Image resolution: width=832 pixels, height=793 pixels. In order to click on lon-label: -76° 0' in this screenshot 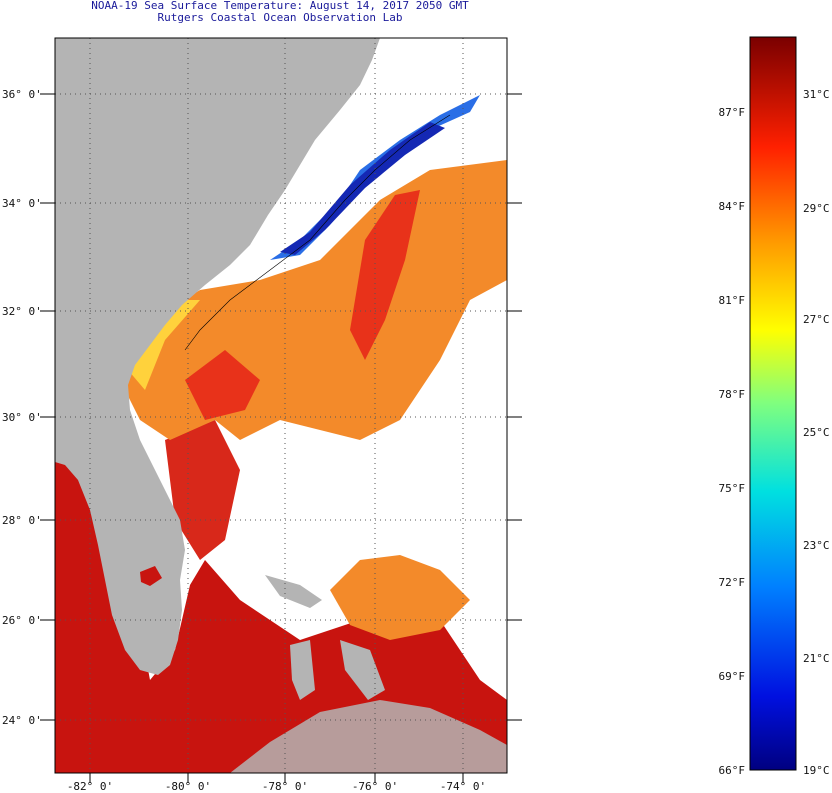, I will do `click(375, 786)`.